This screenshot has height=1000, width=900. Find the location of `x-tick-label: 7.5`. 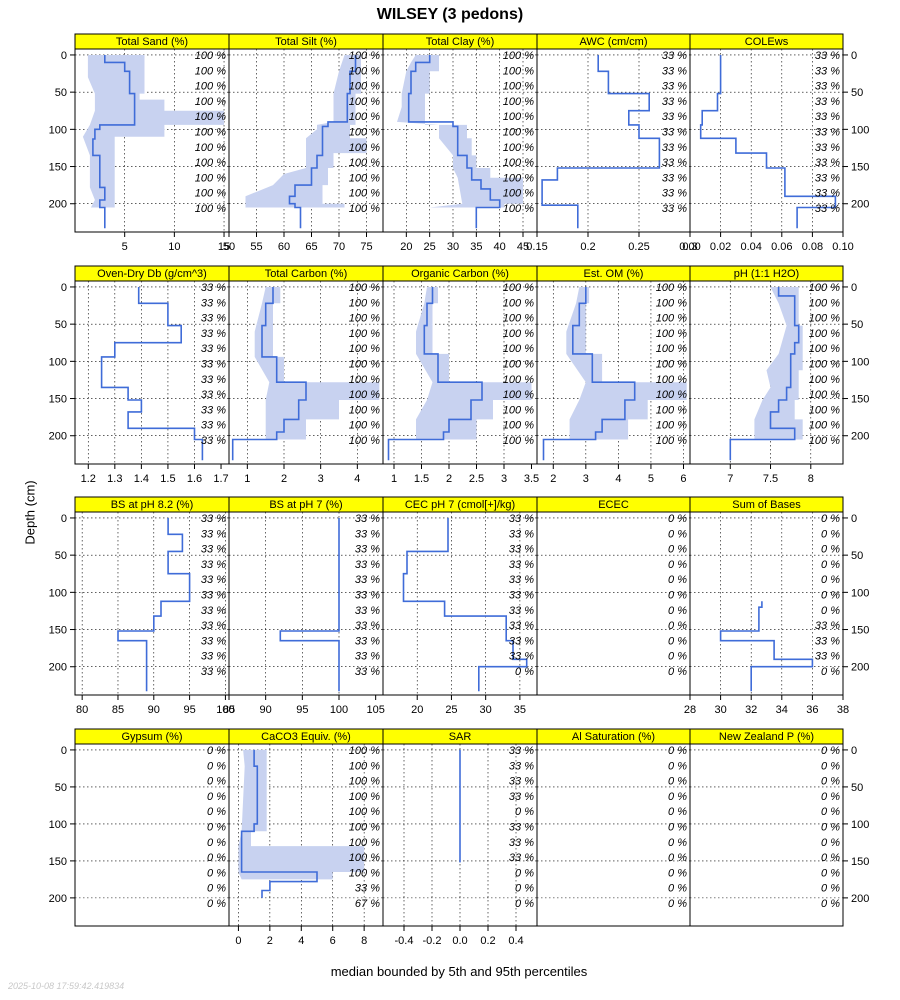

x-tick-label: 7.5 is located at coordinates (770, 479).